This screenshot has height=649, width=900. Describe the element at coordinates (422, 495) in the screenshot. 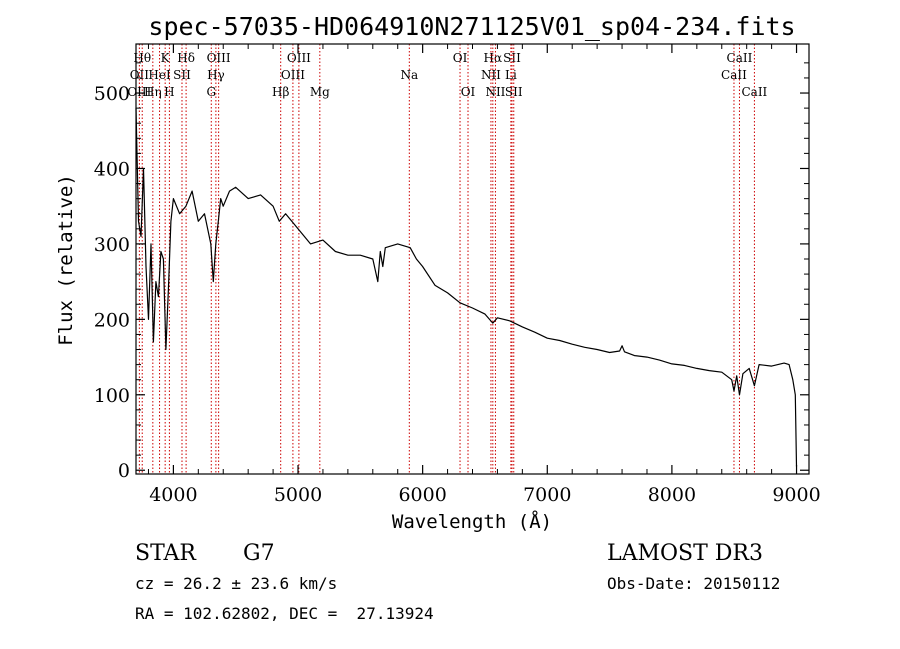

I see `x-tick-label: 6000` at that location.